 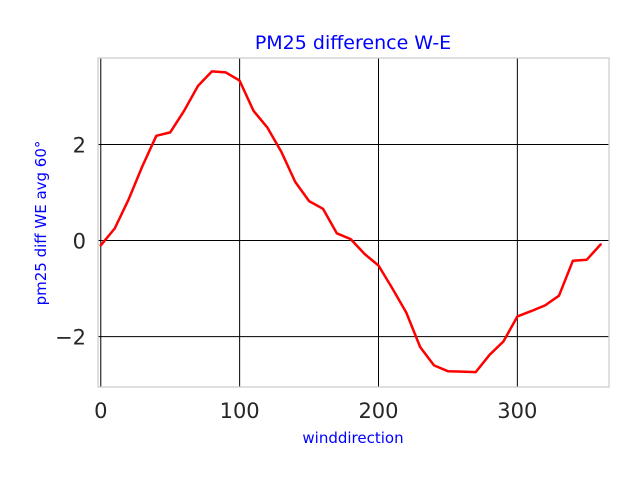 What do you see at coordinates (517, 411) in the screenshot?
I see `x-tick-label: 300` at bounding box center [517, 411].